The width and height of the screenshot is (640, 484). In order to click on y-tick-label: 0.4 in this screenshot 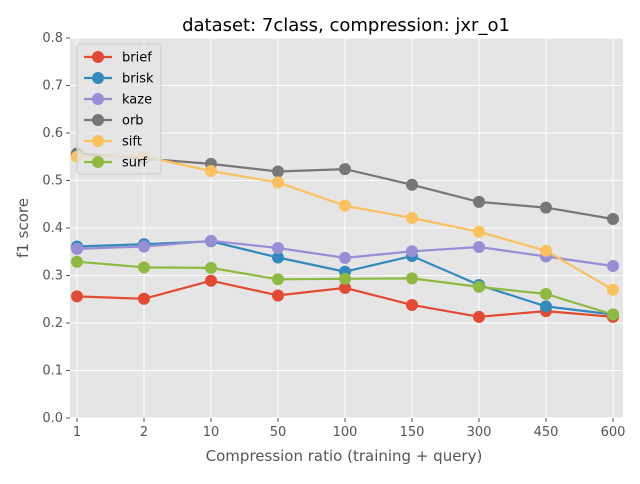, I will do `click(52, 228)`.